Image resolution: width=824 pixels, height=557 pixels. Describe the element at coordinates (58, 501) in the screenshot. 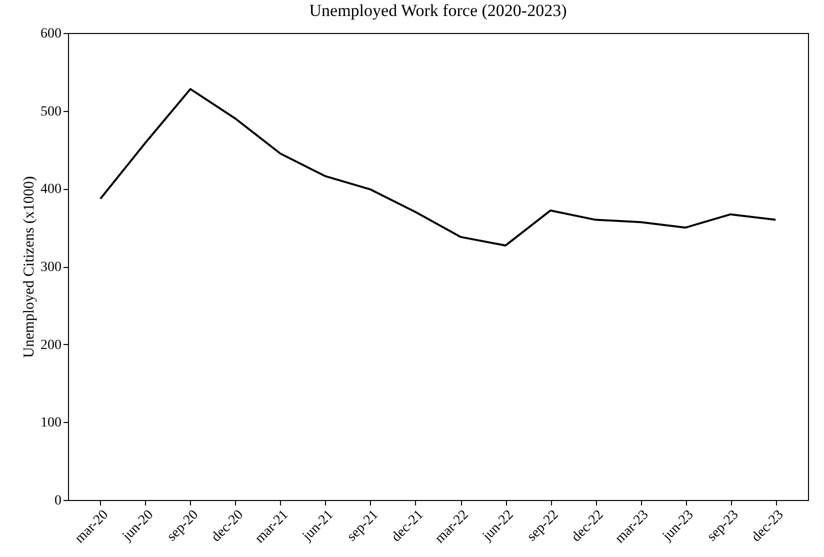

I see `y-tick-label: 0` at that location.